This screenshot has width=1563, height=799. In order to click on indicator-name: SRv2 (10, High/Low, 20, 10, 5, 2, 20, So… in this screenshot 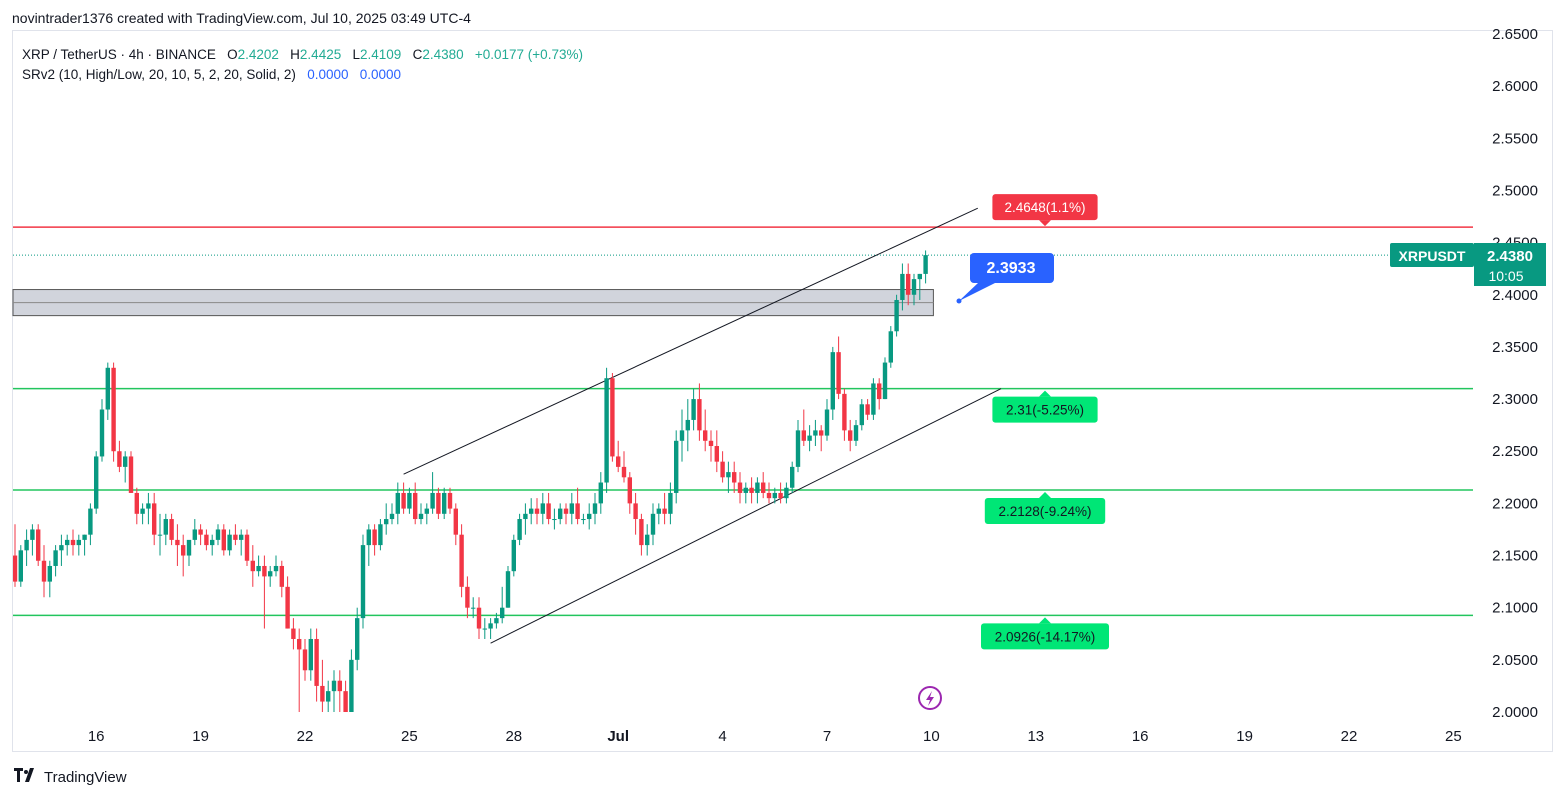, I will do `click(159, 74)`.